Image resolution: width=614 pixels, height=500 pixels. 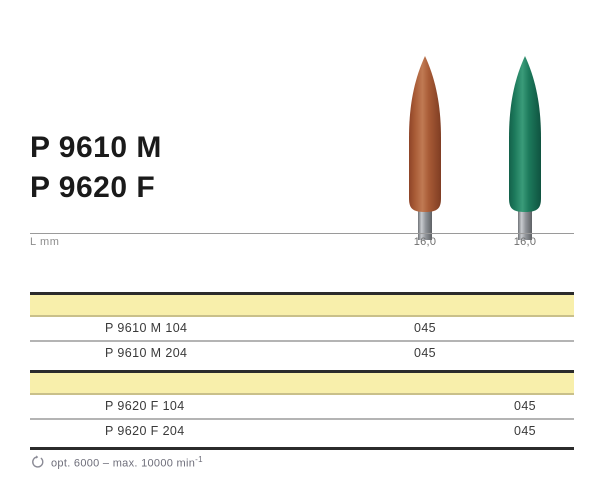 What do you see at coordinates (195, 168) in the screenshot?
I see `page-title: P 9610 M P 9620 F` at bounding box center [195, 168].